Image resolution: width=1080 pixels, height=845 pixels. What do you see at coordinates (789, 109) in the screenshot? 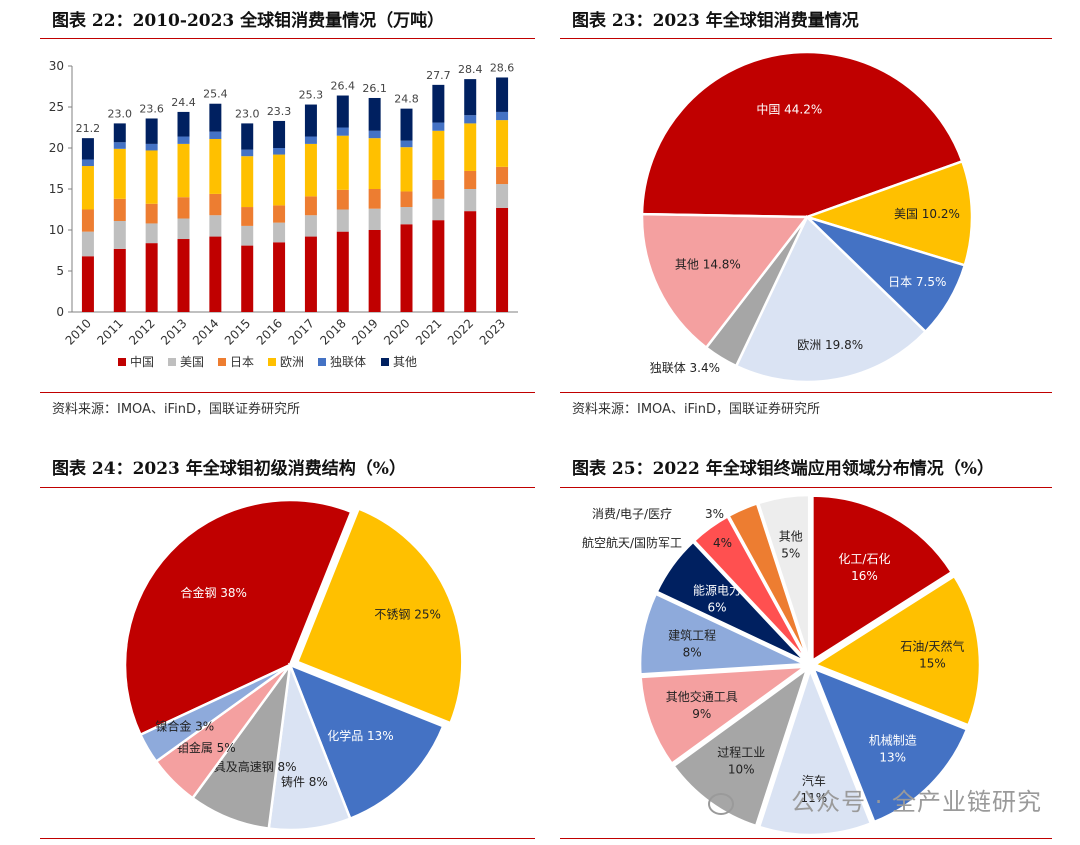
I see `slice-label: 中国 44.2%` at bounding box center [789, 109].